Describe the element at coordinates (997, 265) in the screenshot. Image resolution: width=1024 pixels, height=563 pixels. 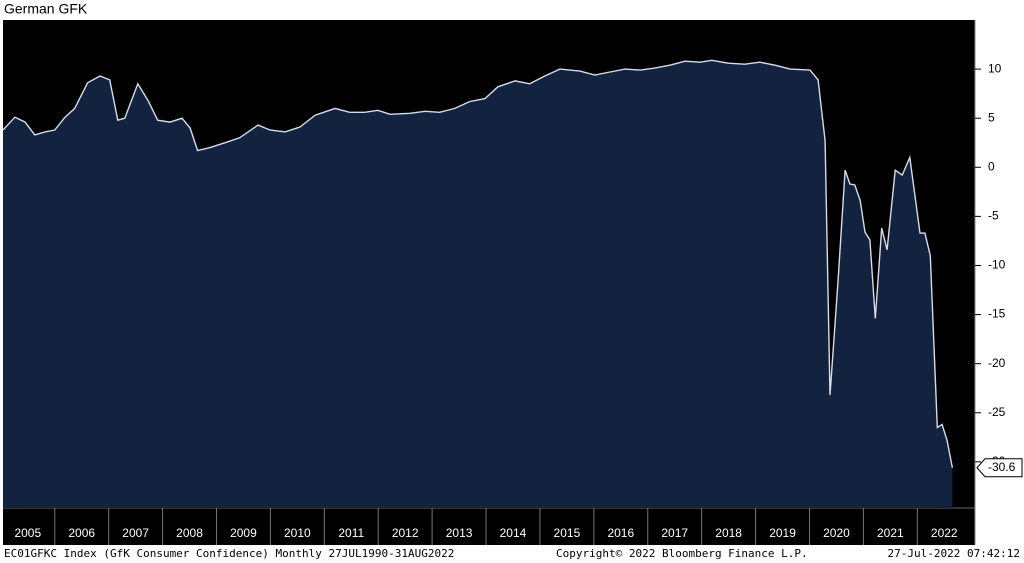
I see `y-tick-label: -10` at that location.